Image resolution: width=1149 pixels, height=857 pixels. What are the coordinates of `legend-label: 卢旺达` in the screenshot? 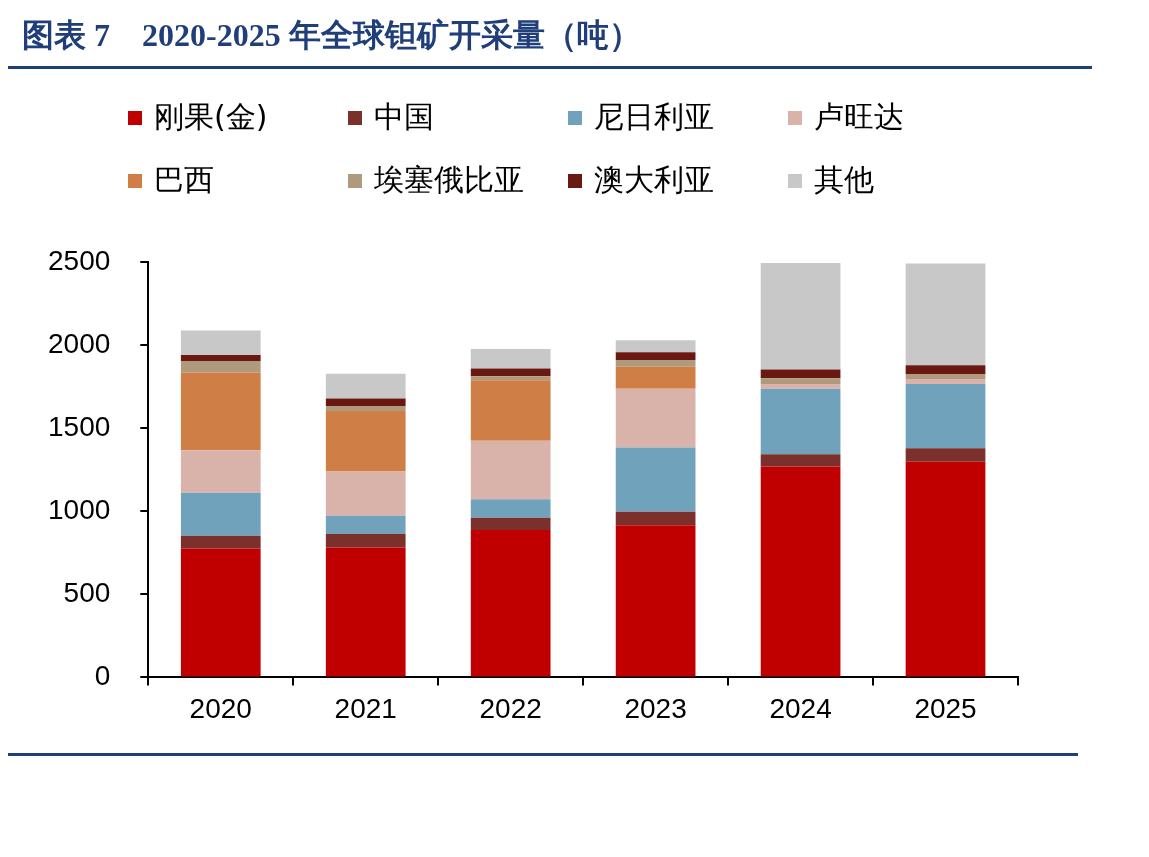 It's located at (859, 117).